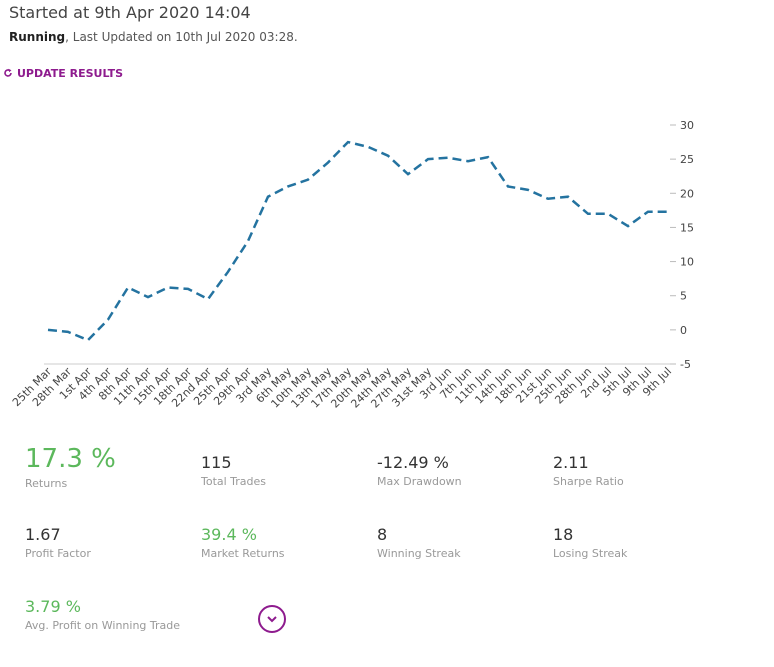 The height and width of the screenshot is (667, 774). I want to click on stat: 8 Winning Streak, so click(419, 542).